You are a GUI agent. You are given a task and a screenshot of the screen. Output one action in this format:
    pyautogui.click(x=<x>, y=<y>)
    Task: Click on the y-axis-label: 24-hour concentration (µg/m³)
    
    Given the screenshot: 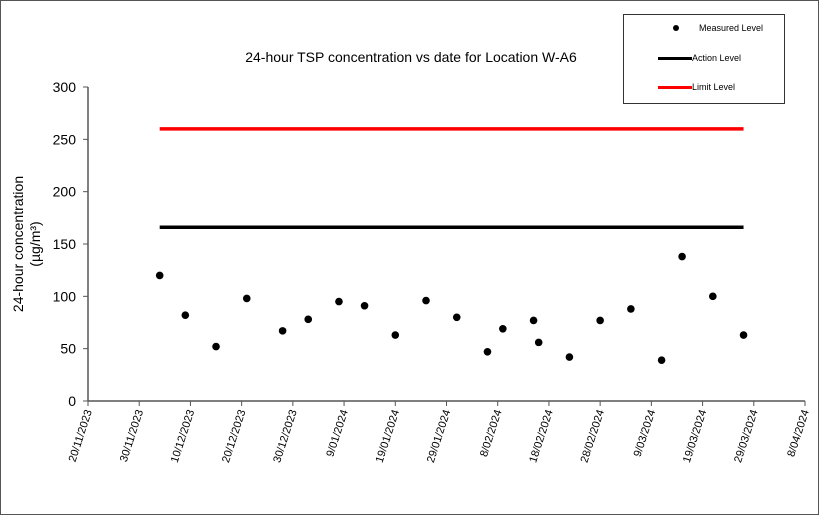 What is the action you would take?
    pyautogui.click(x=26, y=244)
    